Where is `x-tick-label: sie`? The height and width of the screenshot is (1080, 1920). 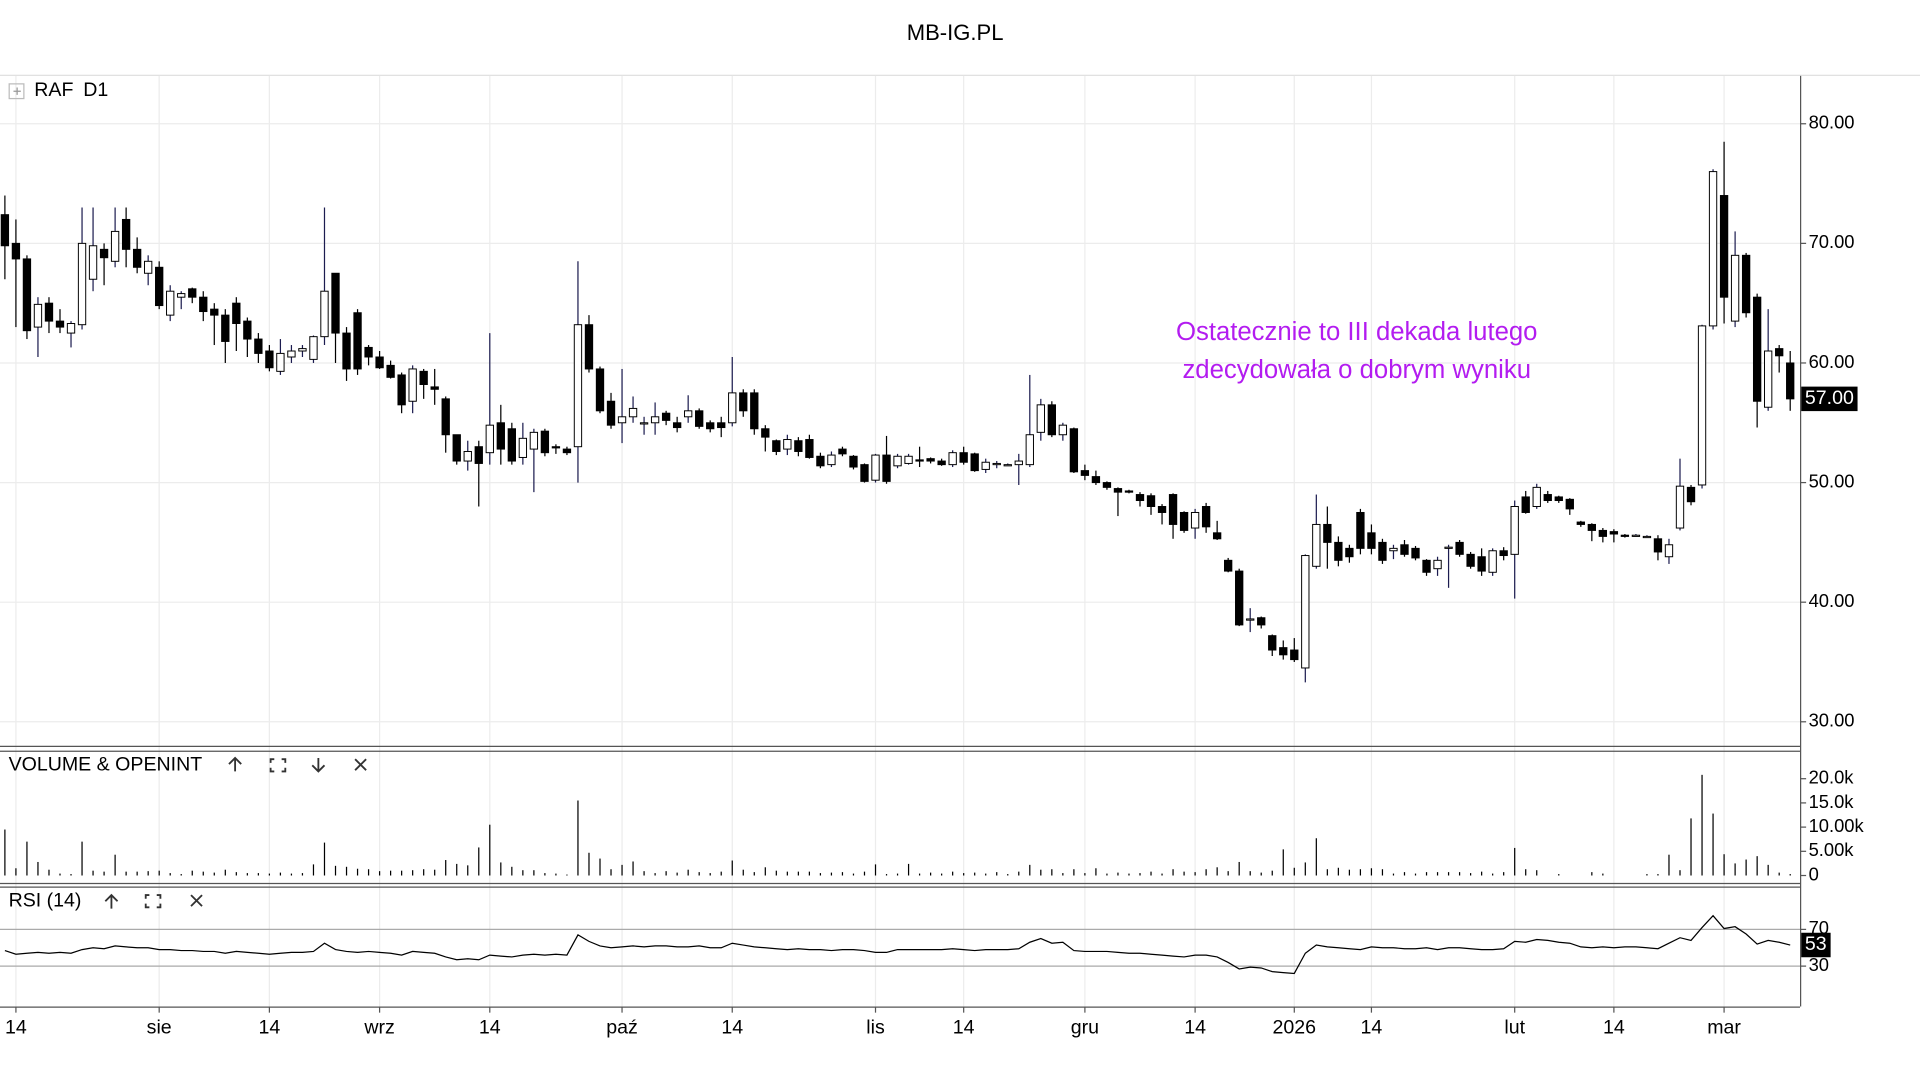 x-tick-label: sie is located at coordinates (159, 1028).